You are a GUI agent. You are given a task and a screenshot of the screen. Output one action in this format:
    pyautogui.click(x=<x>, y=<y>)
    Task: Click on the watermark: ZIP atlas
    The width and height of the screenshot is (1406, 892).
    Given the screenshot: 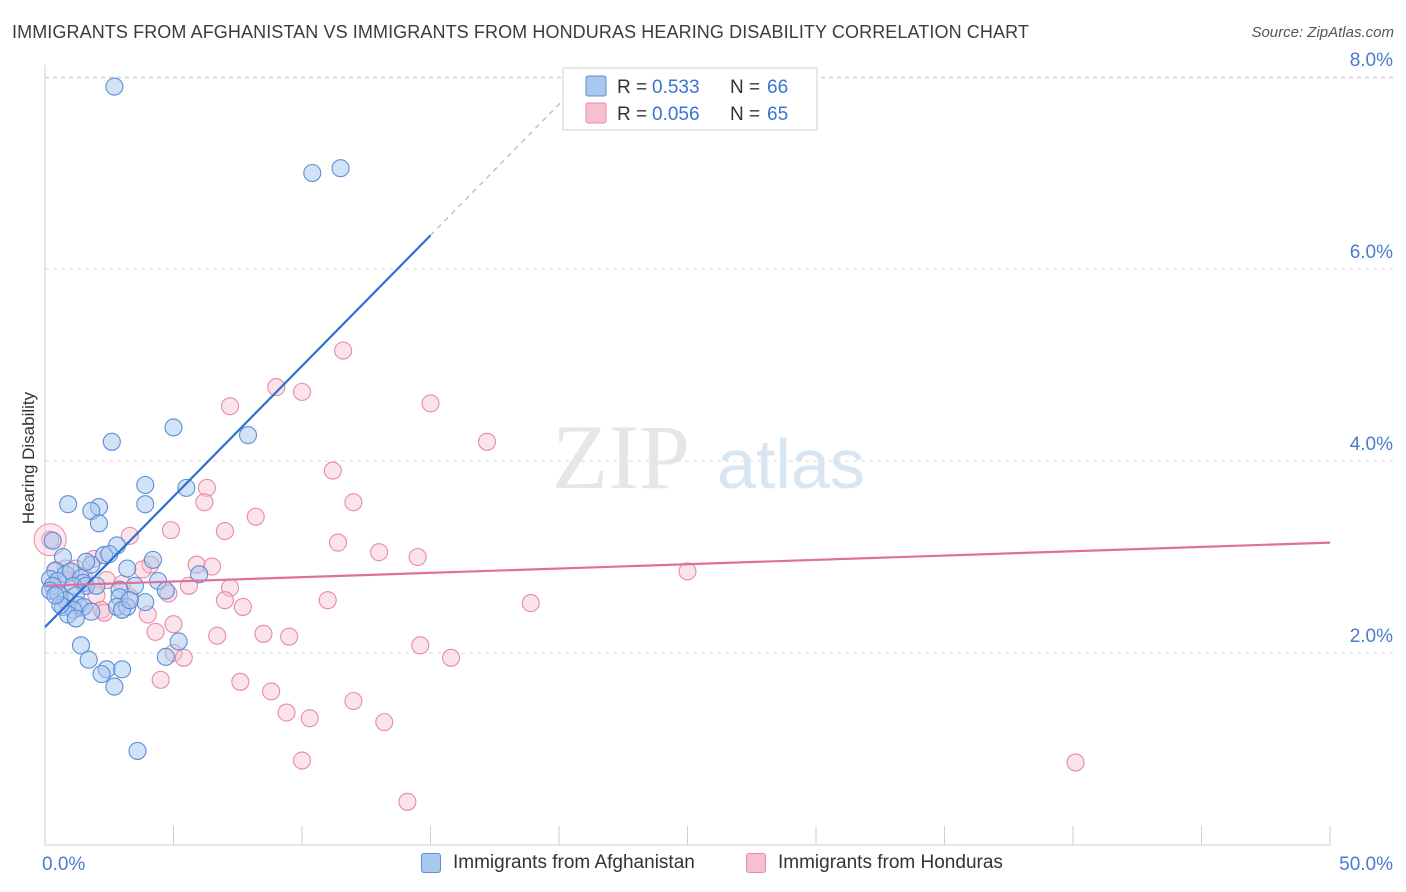 What is the action you would take?
    pyautogui.click(x=708, y=457)
    